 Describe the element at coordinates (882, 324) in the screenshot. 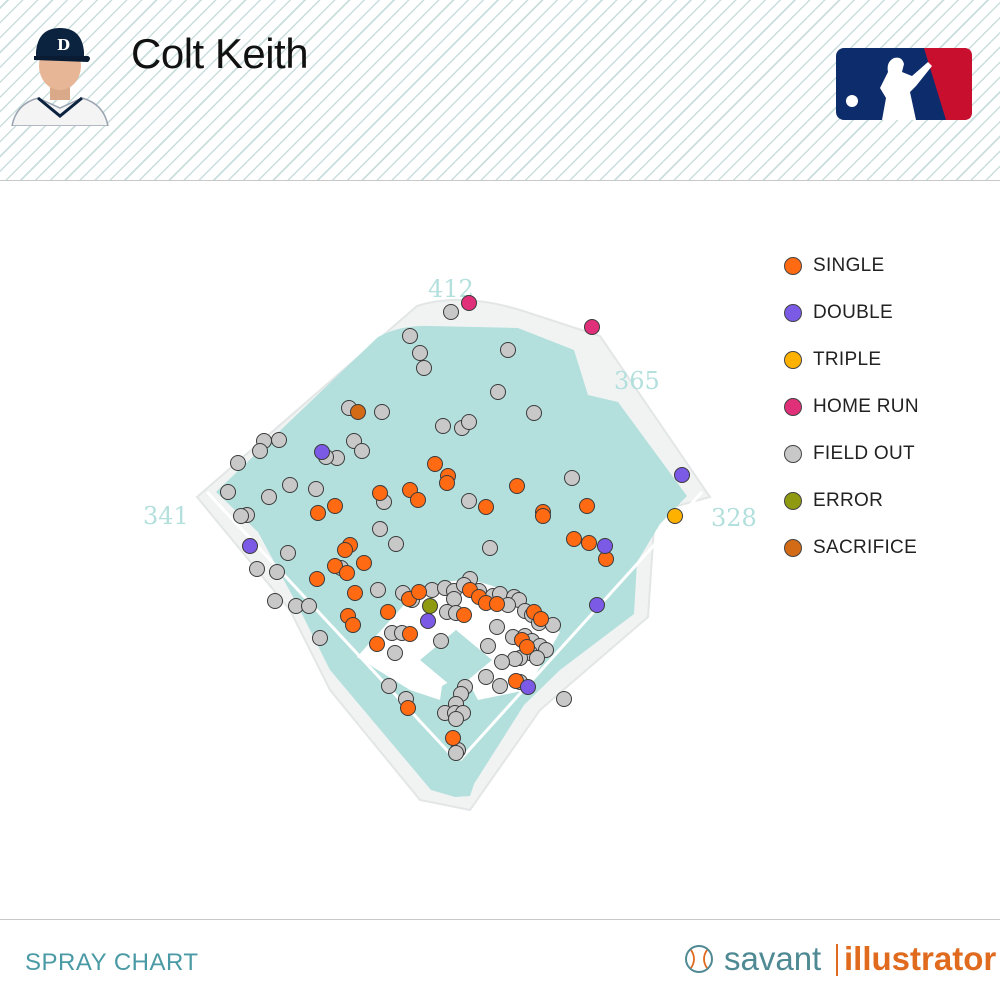

I see `legend-item-double: DOUBLE` at that location.